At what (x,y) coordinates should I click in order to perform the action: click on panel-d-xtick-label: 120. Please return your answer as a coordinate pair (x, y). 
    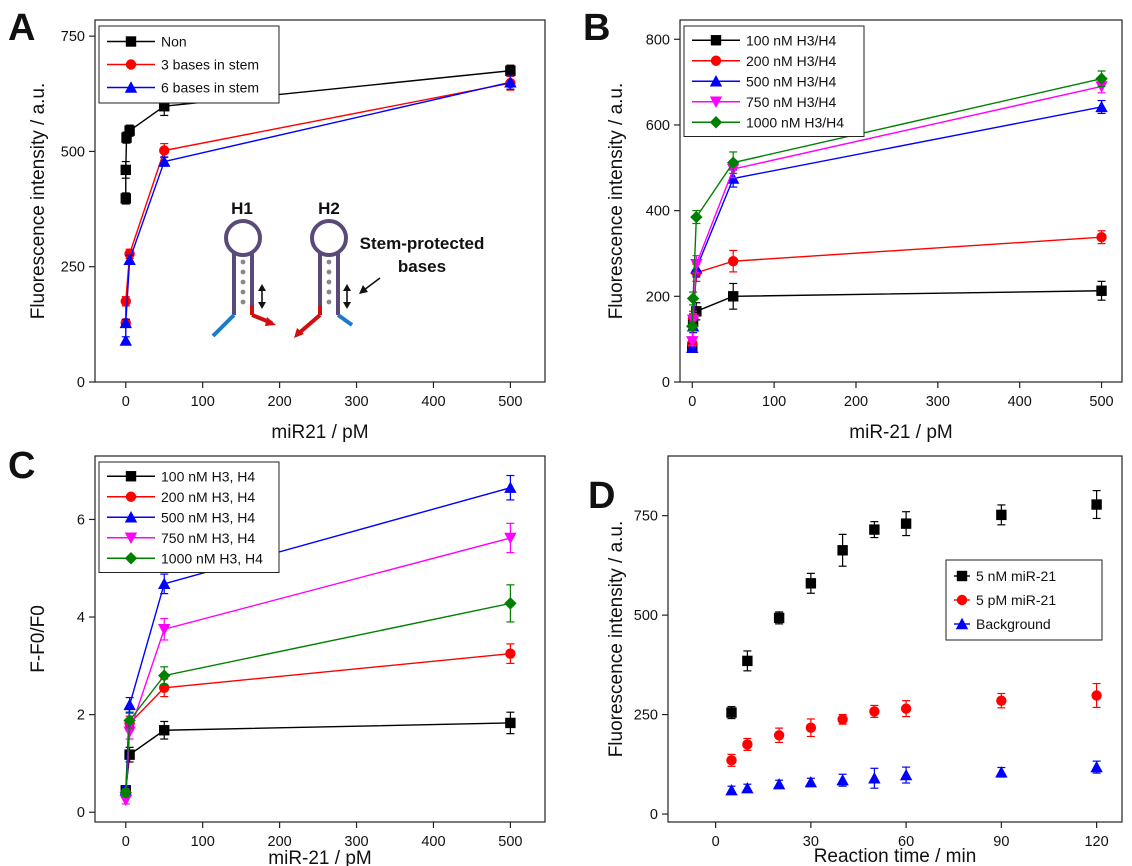
    Looking at the image, I should click on (1096, 842).